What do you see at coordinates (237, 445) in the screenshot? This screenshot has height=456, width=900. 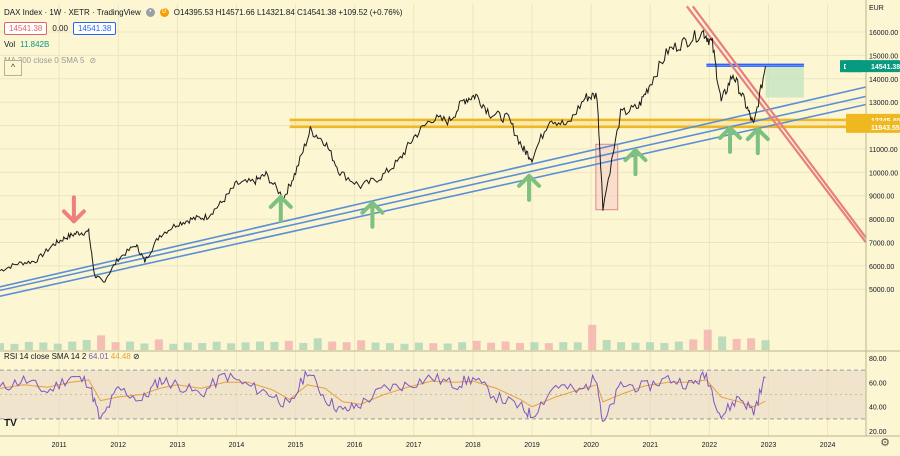 I see `time-tick-label: 2014` at bounding box center [237, 445].